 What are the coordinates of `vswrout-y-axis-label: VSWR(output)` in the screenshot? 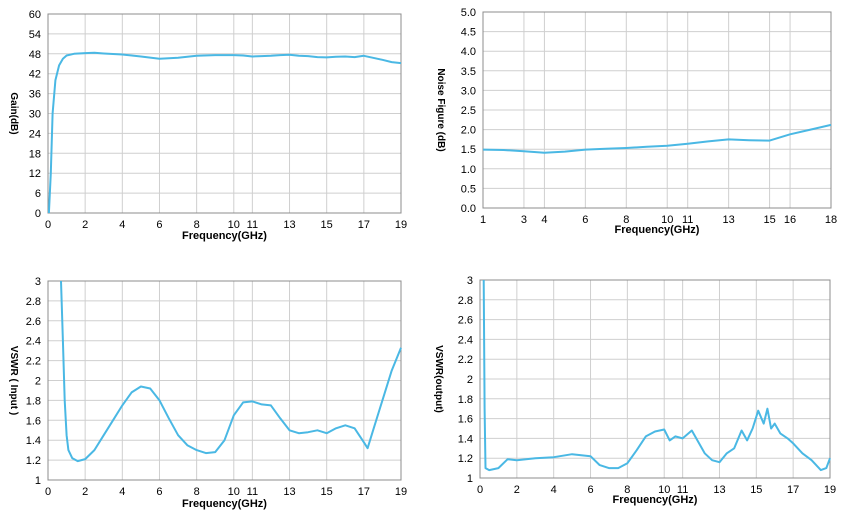 It's located at (438, 379).